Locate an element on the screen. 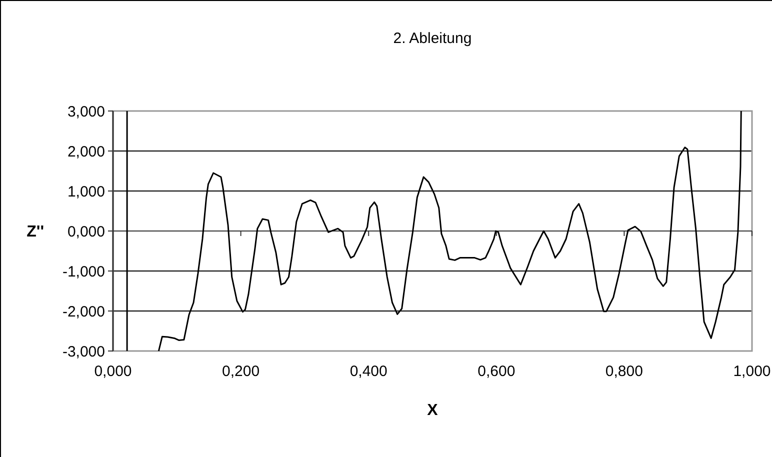  y-tick-label: -2,000 is located at coordinates (83, 311).